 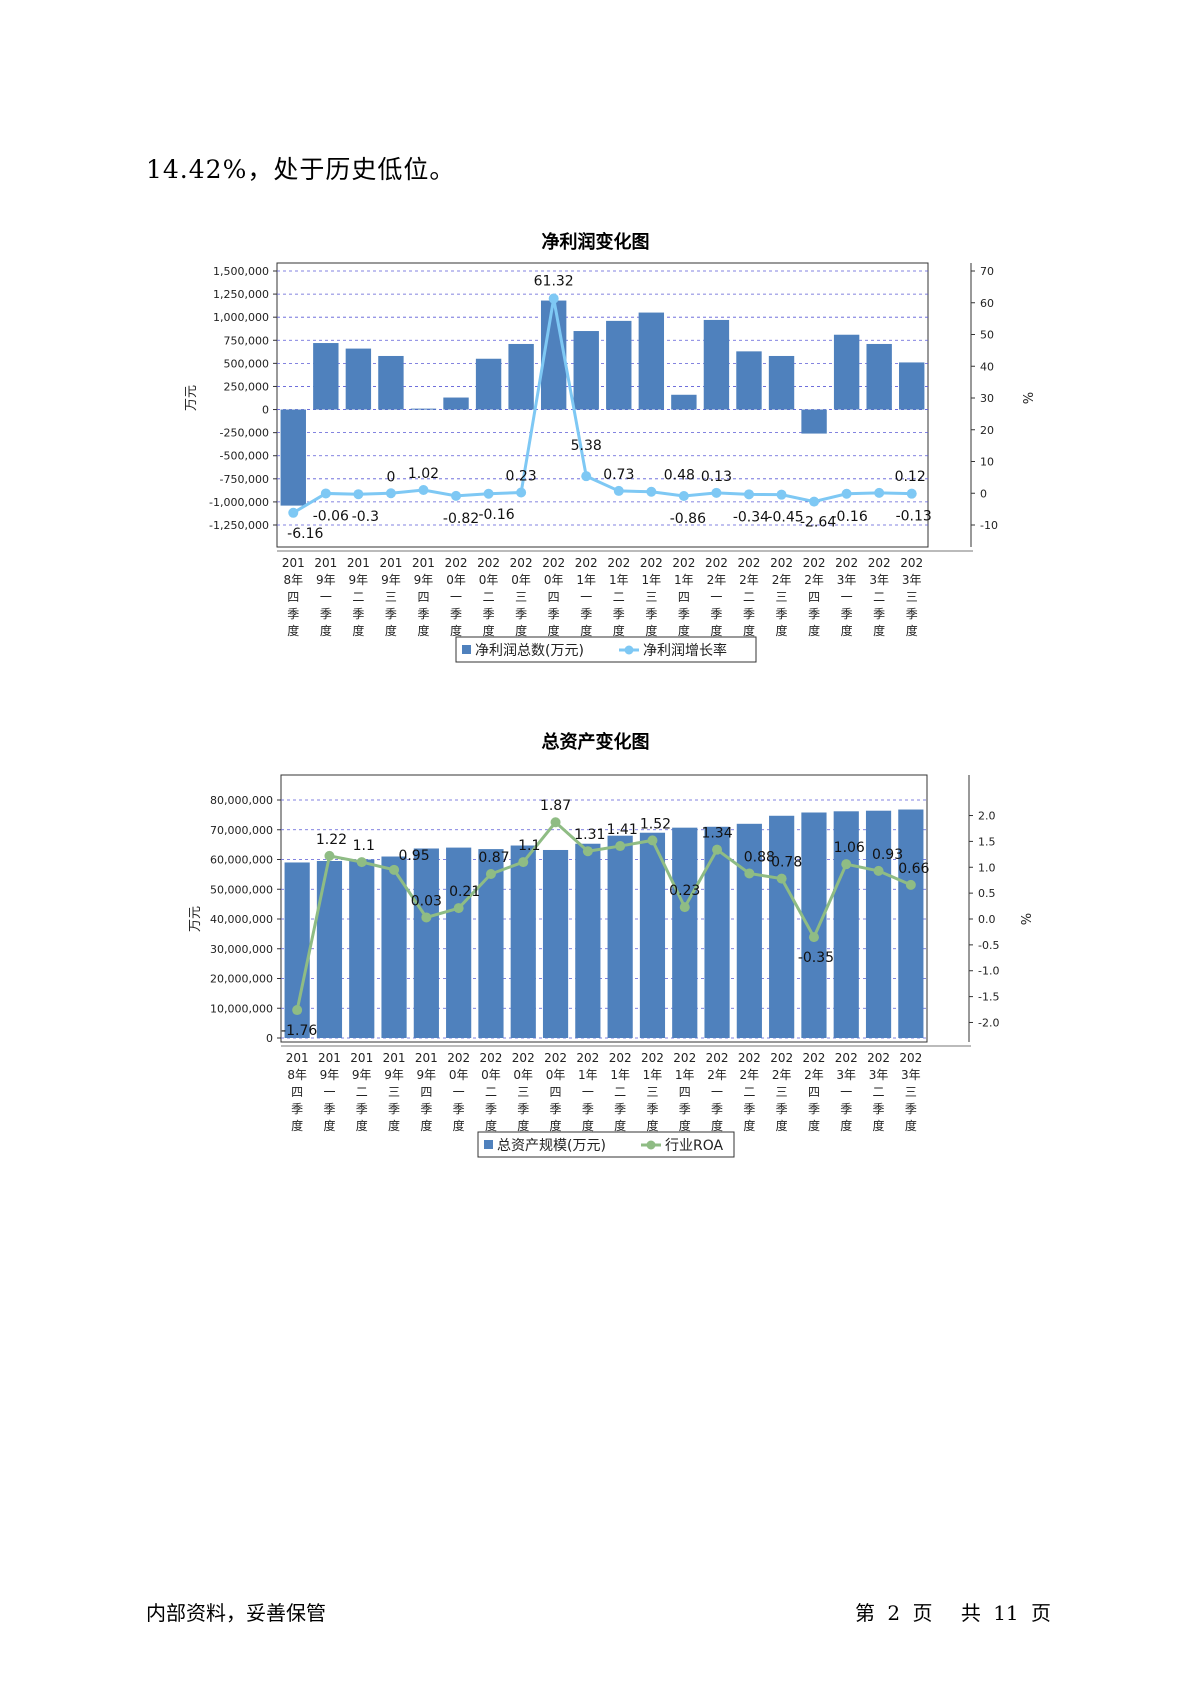 I want to click on roa-legend-bar-label: 总资产规模(万元), so click(x=551, y=1146).